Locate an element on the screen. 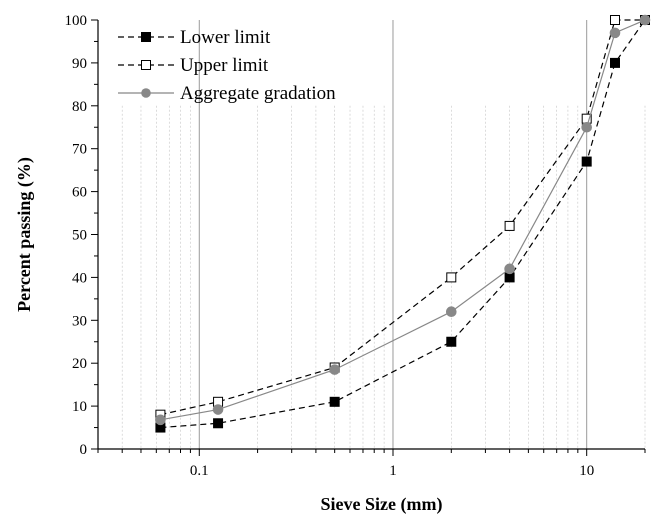 The width and height of the screenshot is (672, 517). legend-item-upper-limit: Upper limit is located at coordinates (193, 65).